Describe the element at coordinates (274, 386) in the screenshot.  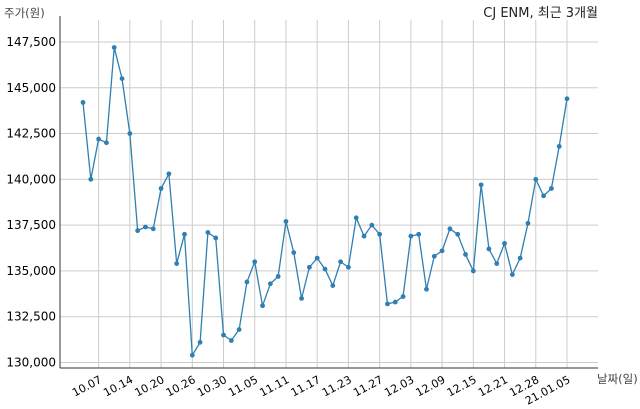
I see `x-tick-label: 11.11` at that location.